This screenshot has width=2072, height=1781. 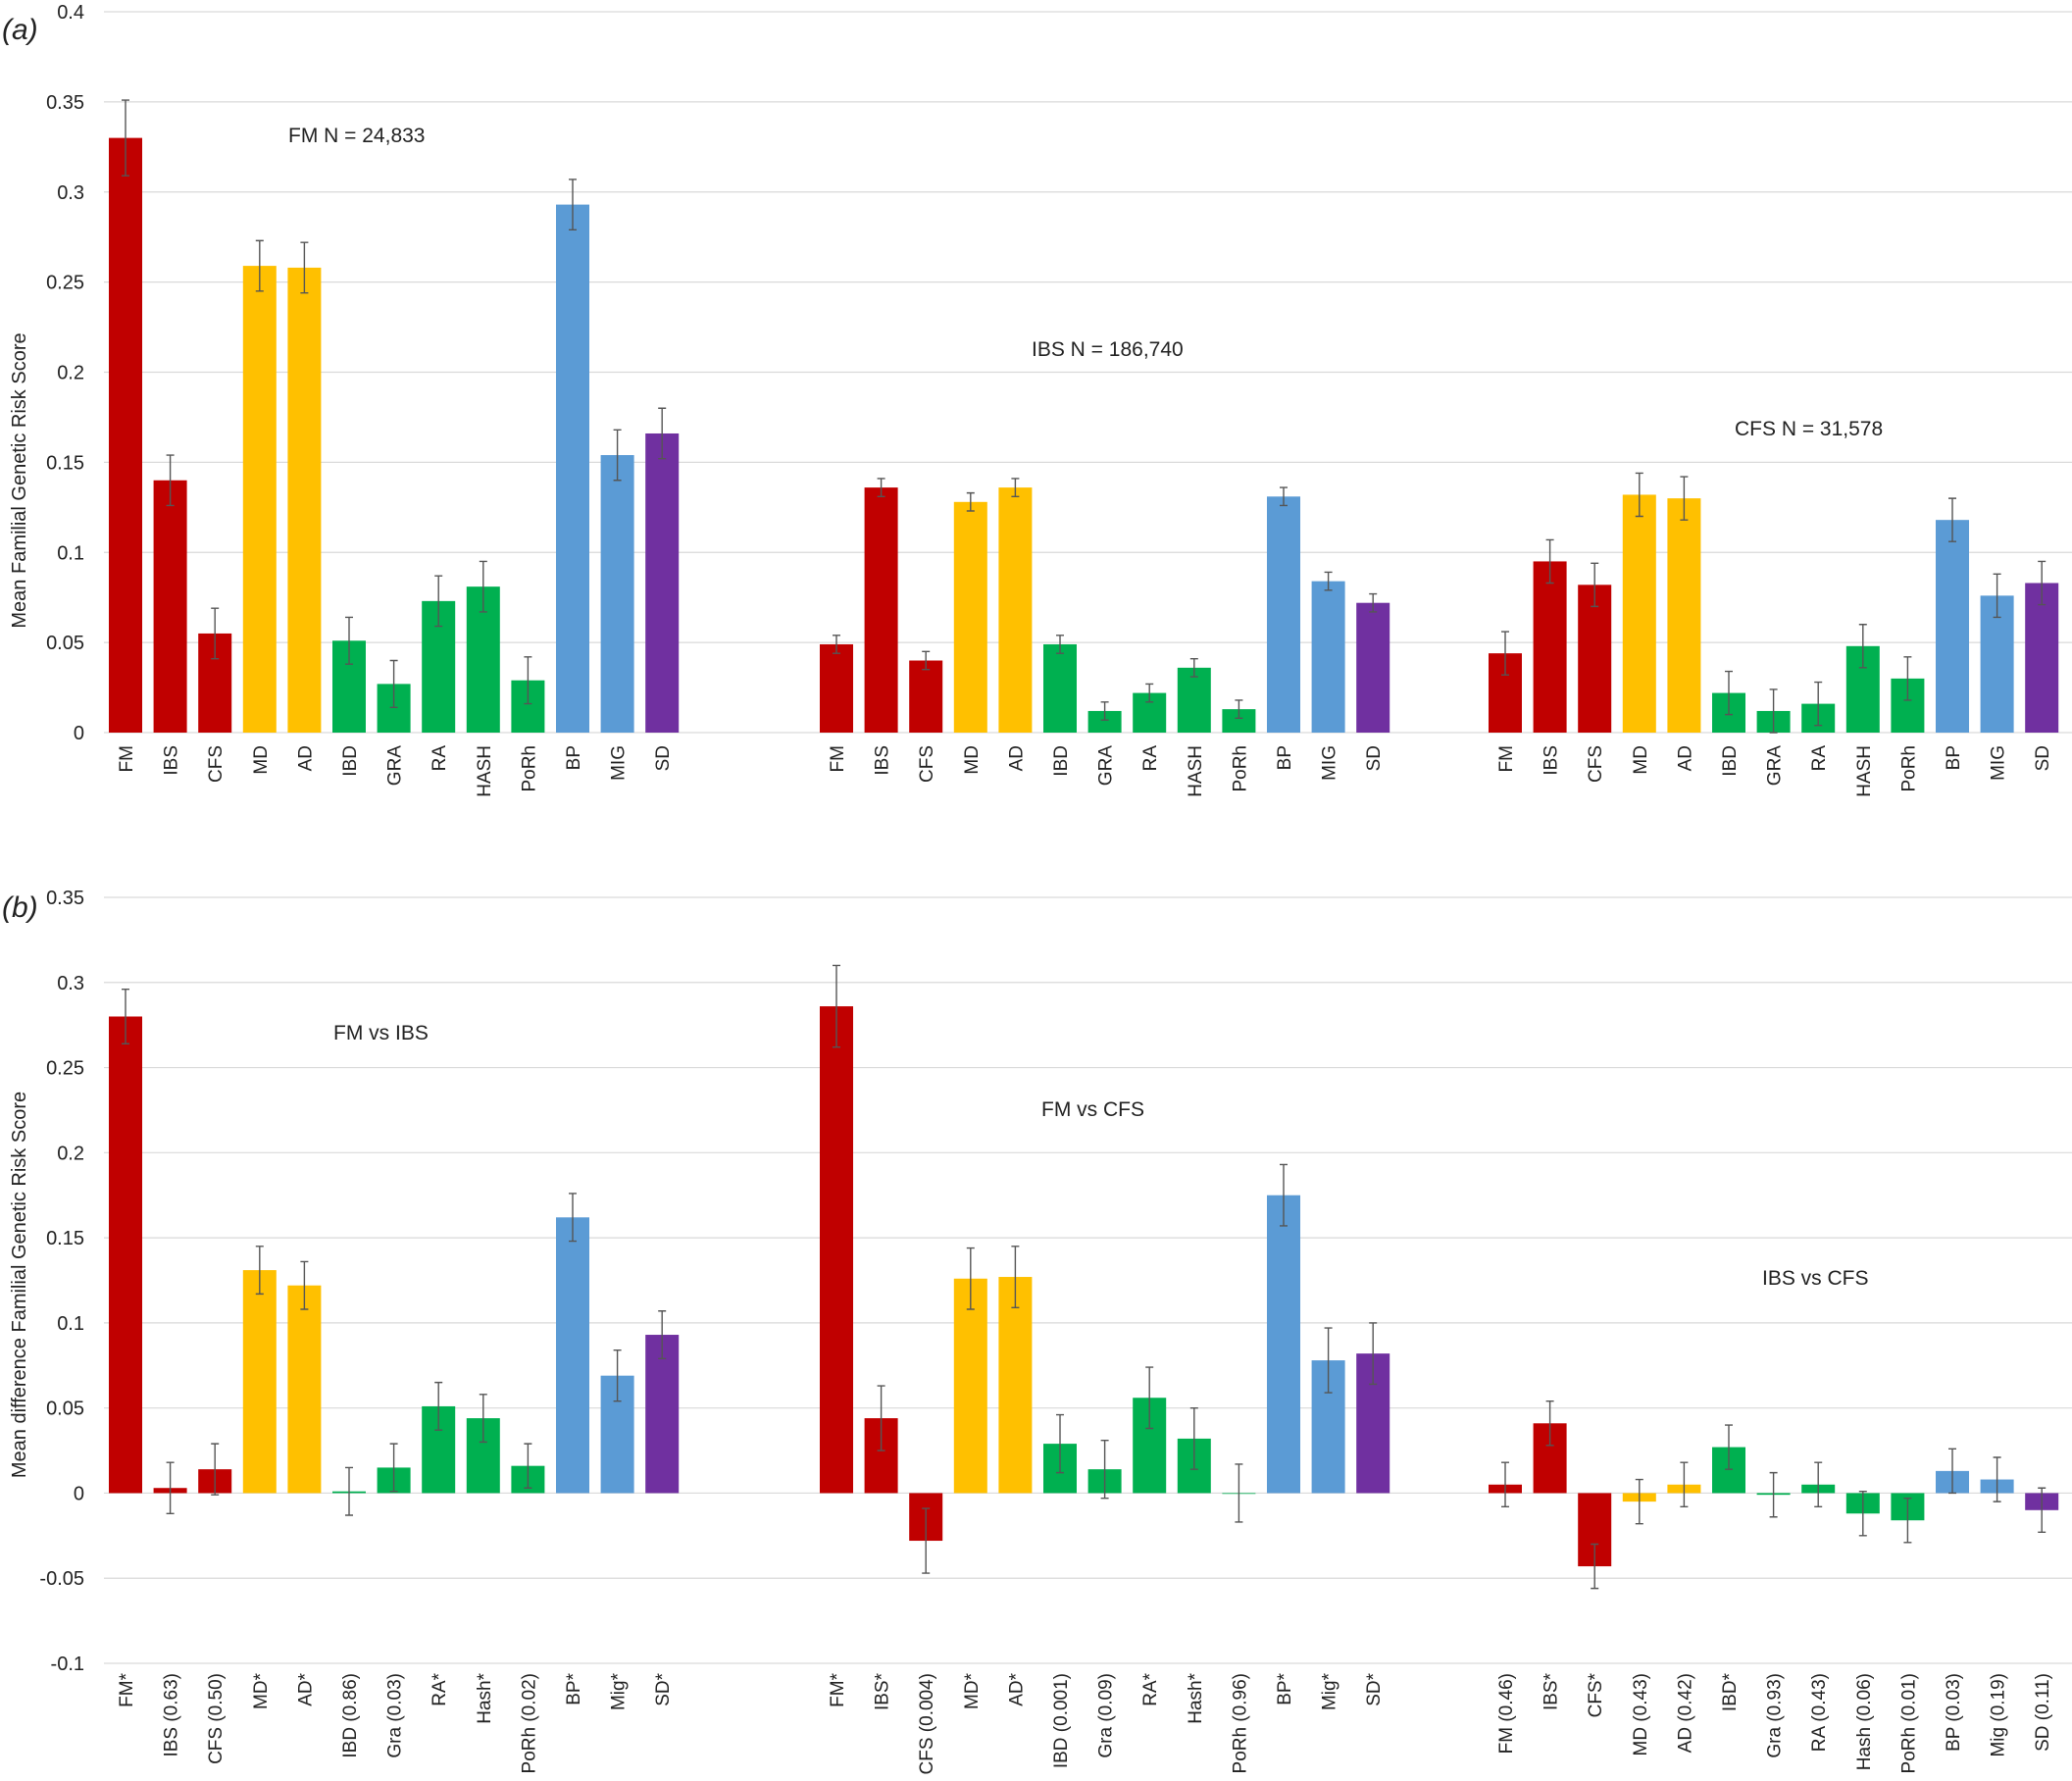 I want to click on x-tick-label: RA*, so click(x=440, y=1688).